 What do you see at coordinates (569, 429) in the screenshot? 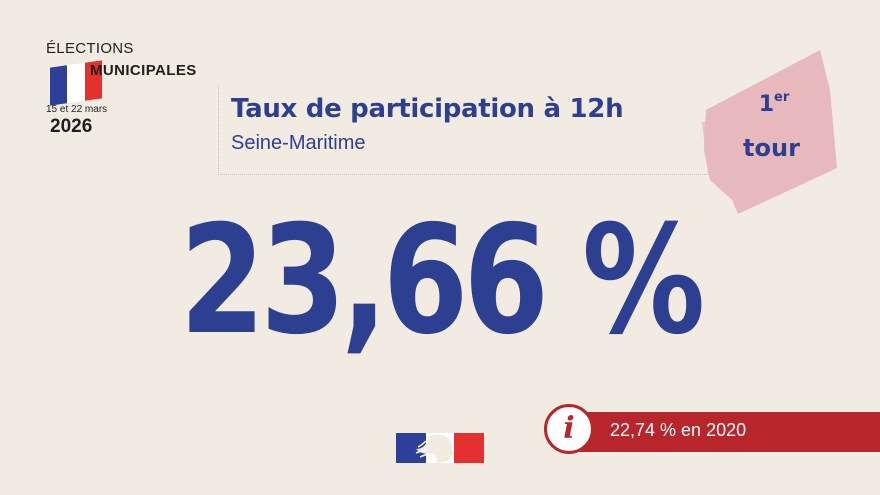
I see `info-icon: i` at bounding box center [569, 429].